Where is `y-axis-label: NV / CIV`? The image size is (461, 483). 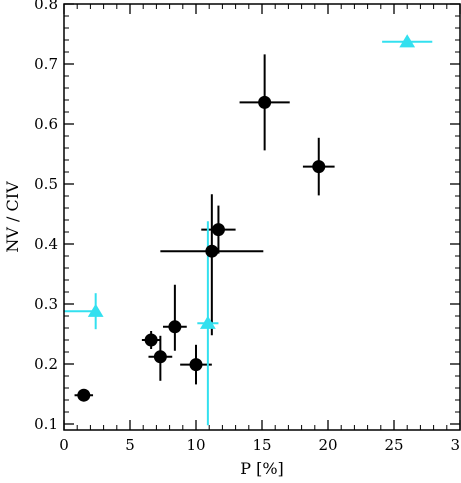
y-axis-label: NV / CIV is located at coordinates (12, 217).